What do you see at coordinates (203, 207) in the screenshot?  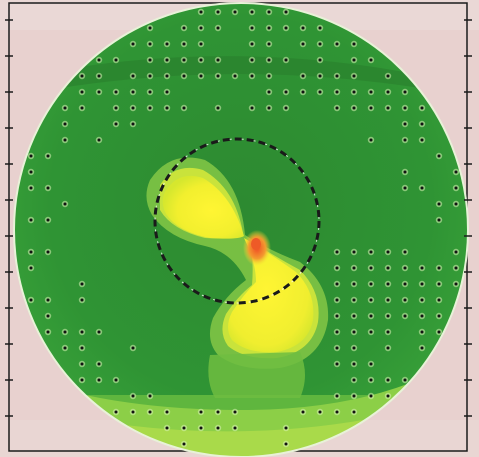 I see `upper-lobe` at bounding box center [203, 207].